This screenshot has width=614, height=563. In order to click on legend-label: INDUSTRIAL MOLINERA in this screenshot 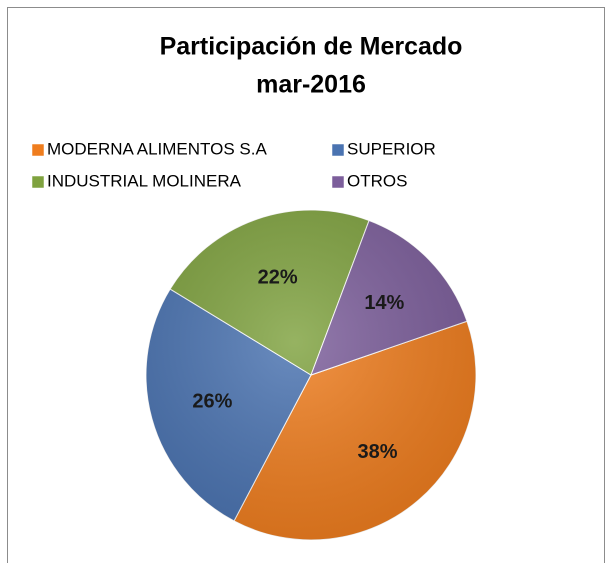, I will do `click(144, 180)`.